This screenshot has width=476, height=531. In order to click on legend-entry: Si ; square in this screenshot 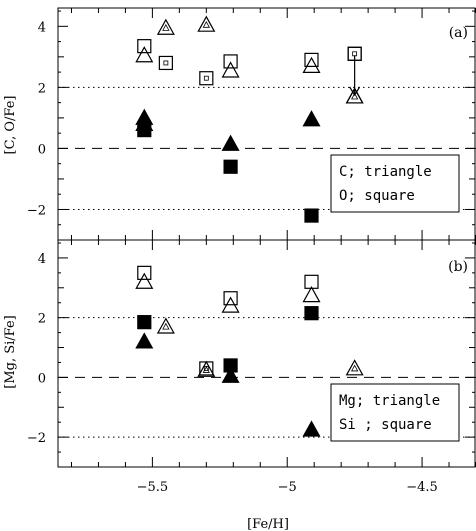, I will do `click(385, 425)`.